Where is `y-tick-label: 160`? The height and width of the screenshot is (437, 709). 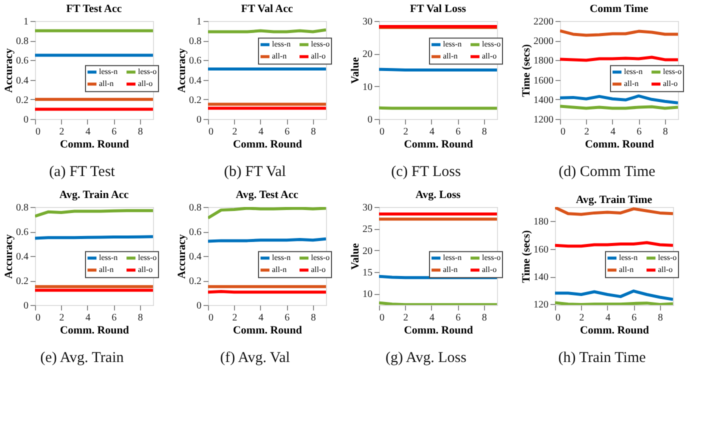
y-tick-label: 160 is located at coordinates (541, 250).